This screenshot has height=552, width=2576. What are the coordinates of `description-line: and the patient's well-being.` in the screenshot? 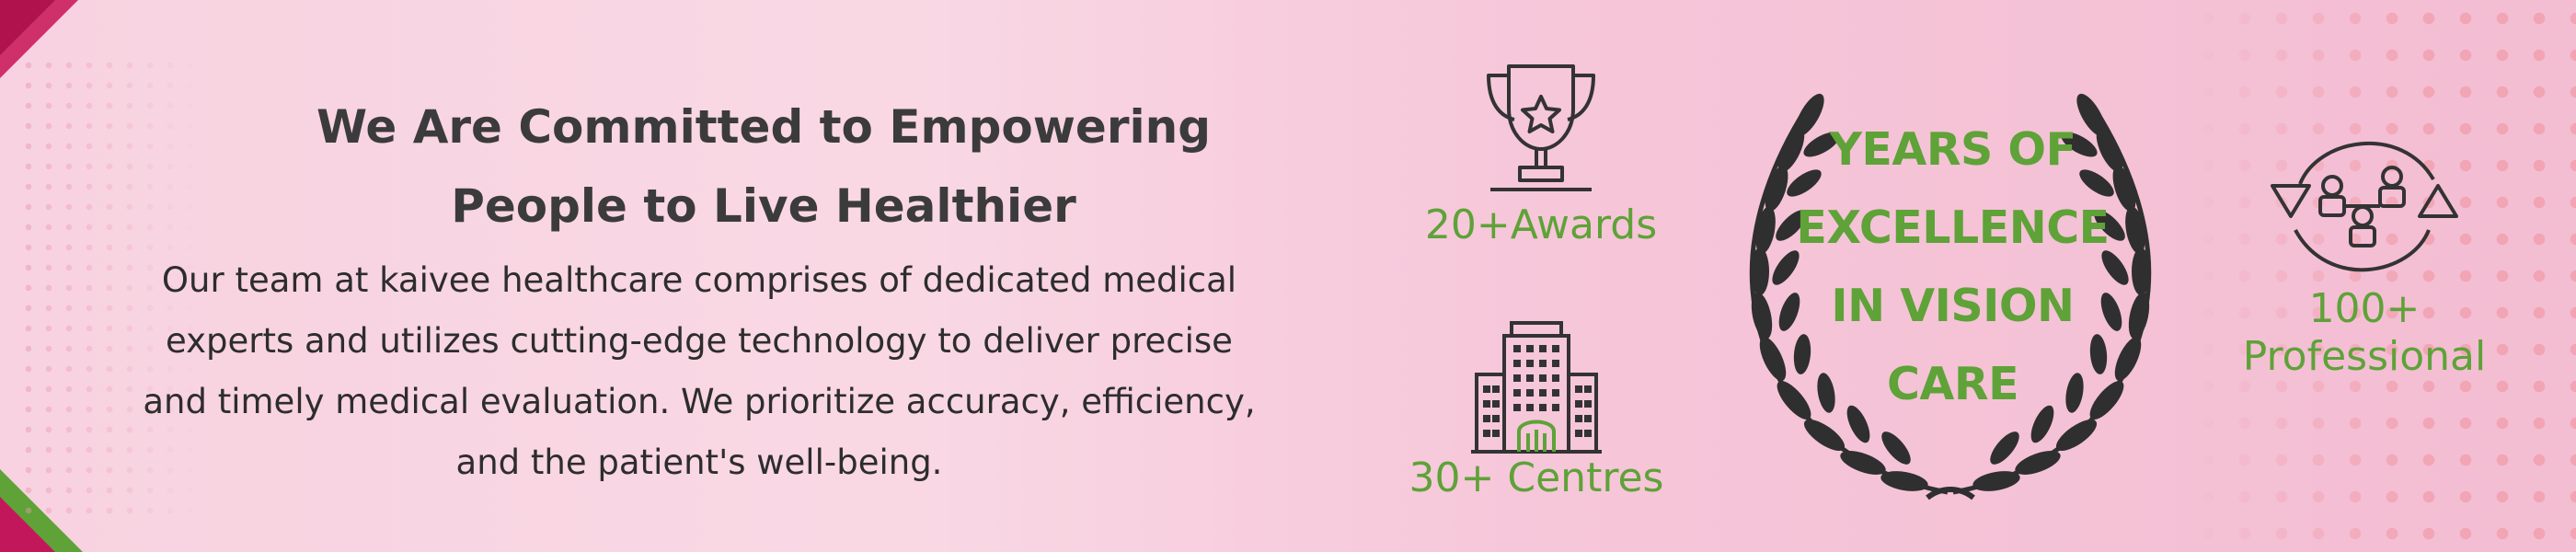 It's located at (699, 462).